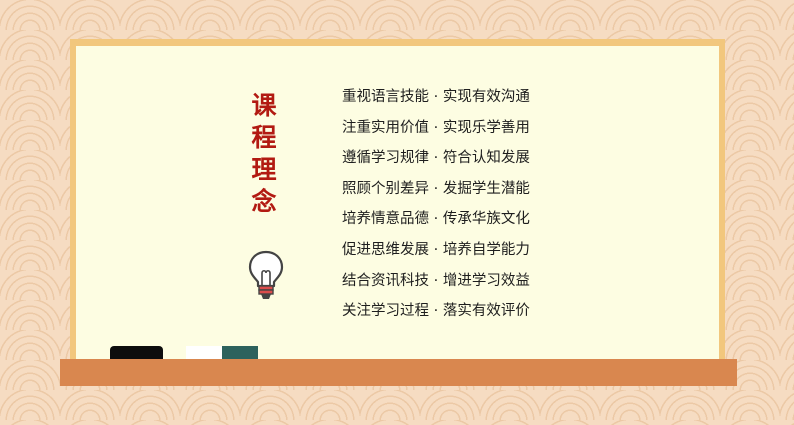 The height and width of the screenshot is (425, 794). I want to click on title-char: 念, so click(264, 201).